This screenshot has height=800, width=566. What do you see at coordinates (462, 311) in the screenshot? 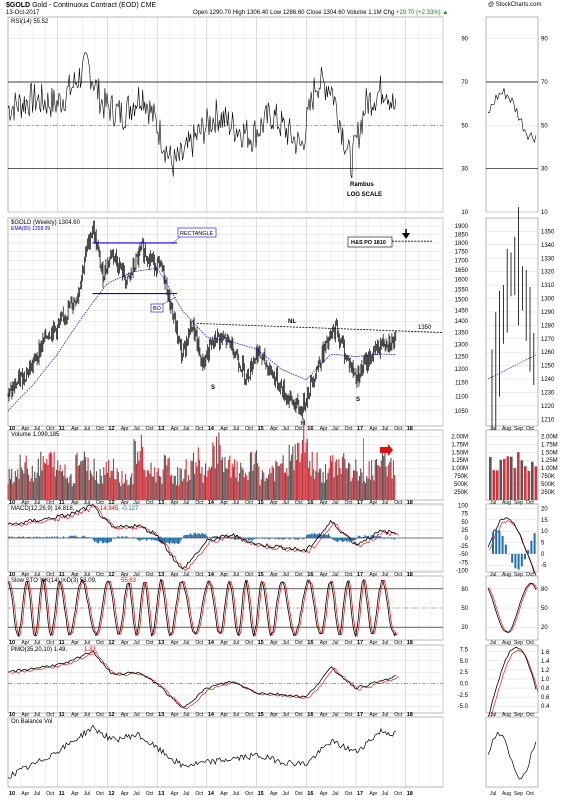
I see `price-tick-label: 1450` at bounding box center [462, 311].